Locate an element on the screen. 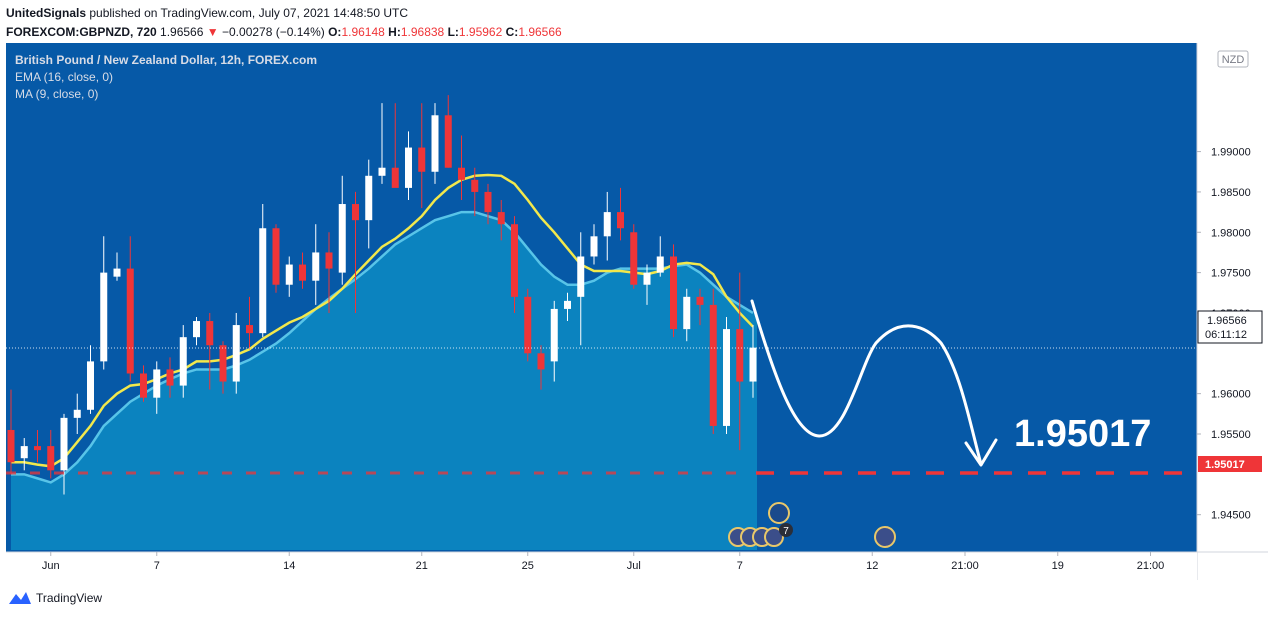 The width and height of the screenshot is (1274, 617). symbol-label: FOREXCOM:GBPNZD, 720 is located at coordinates (81, 32).